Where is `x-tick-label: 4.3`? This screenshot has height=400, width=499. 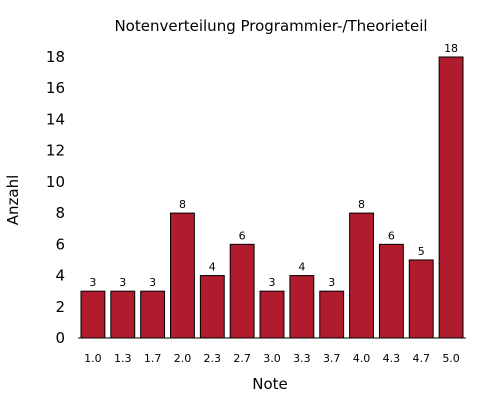 x-tick-label: 4.3 is located at coordinates (392, 358).